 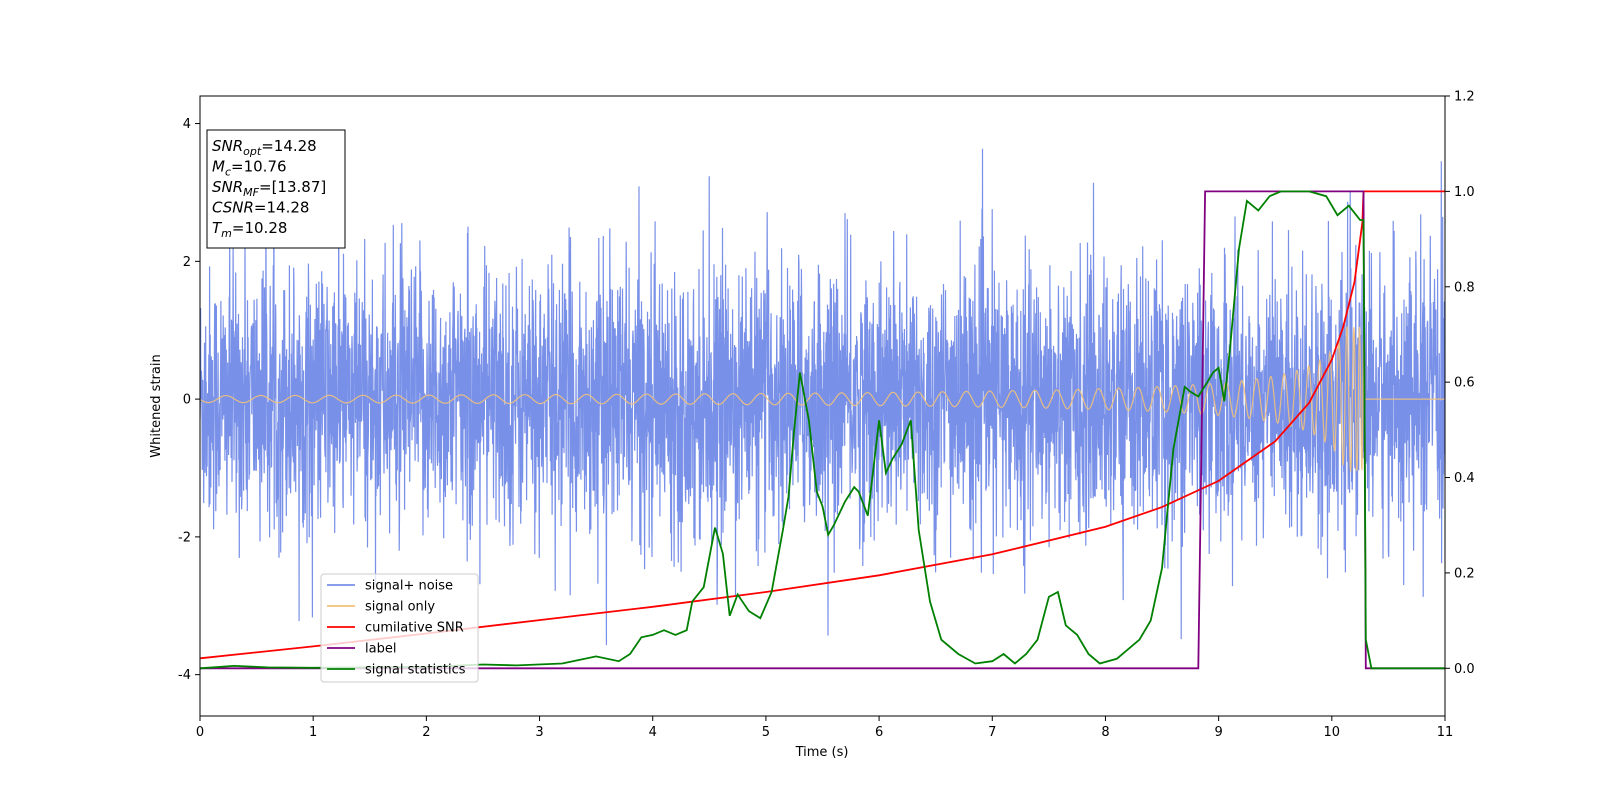 I want to click on x-tick-label: 8, so click(x=1105, y=732).